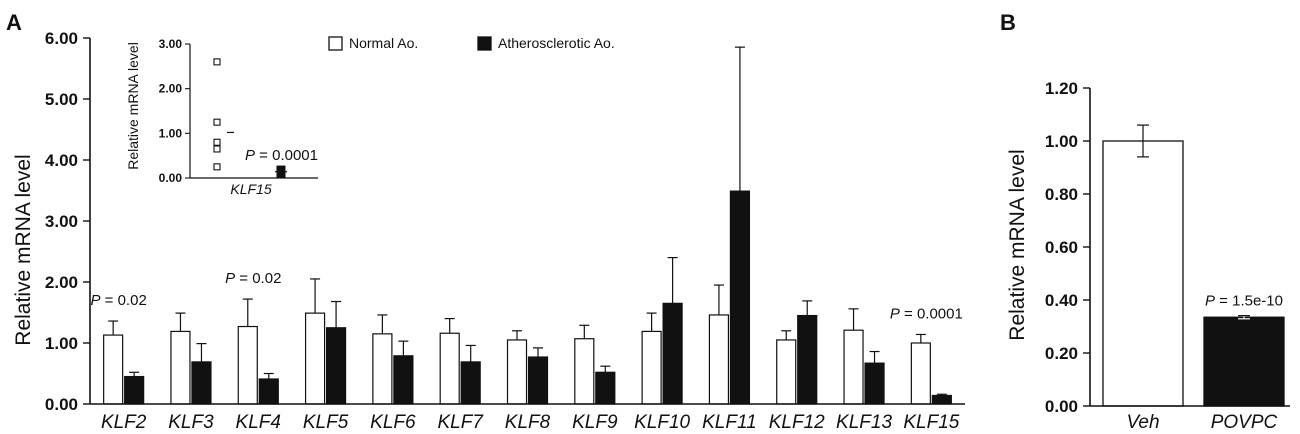 This screenshot has width=1300, height=434. What do you see at coordinates (1061, 88) in the screenshot?
I see `b-y-tick-label: 1.20` at bounding box center [1061, 88].